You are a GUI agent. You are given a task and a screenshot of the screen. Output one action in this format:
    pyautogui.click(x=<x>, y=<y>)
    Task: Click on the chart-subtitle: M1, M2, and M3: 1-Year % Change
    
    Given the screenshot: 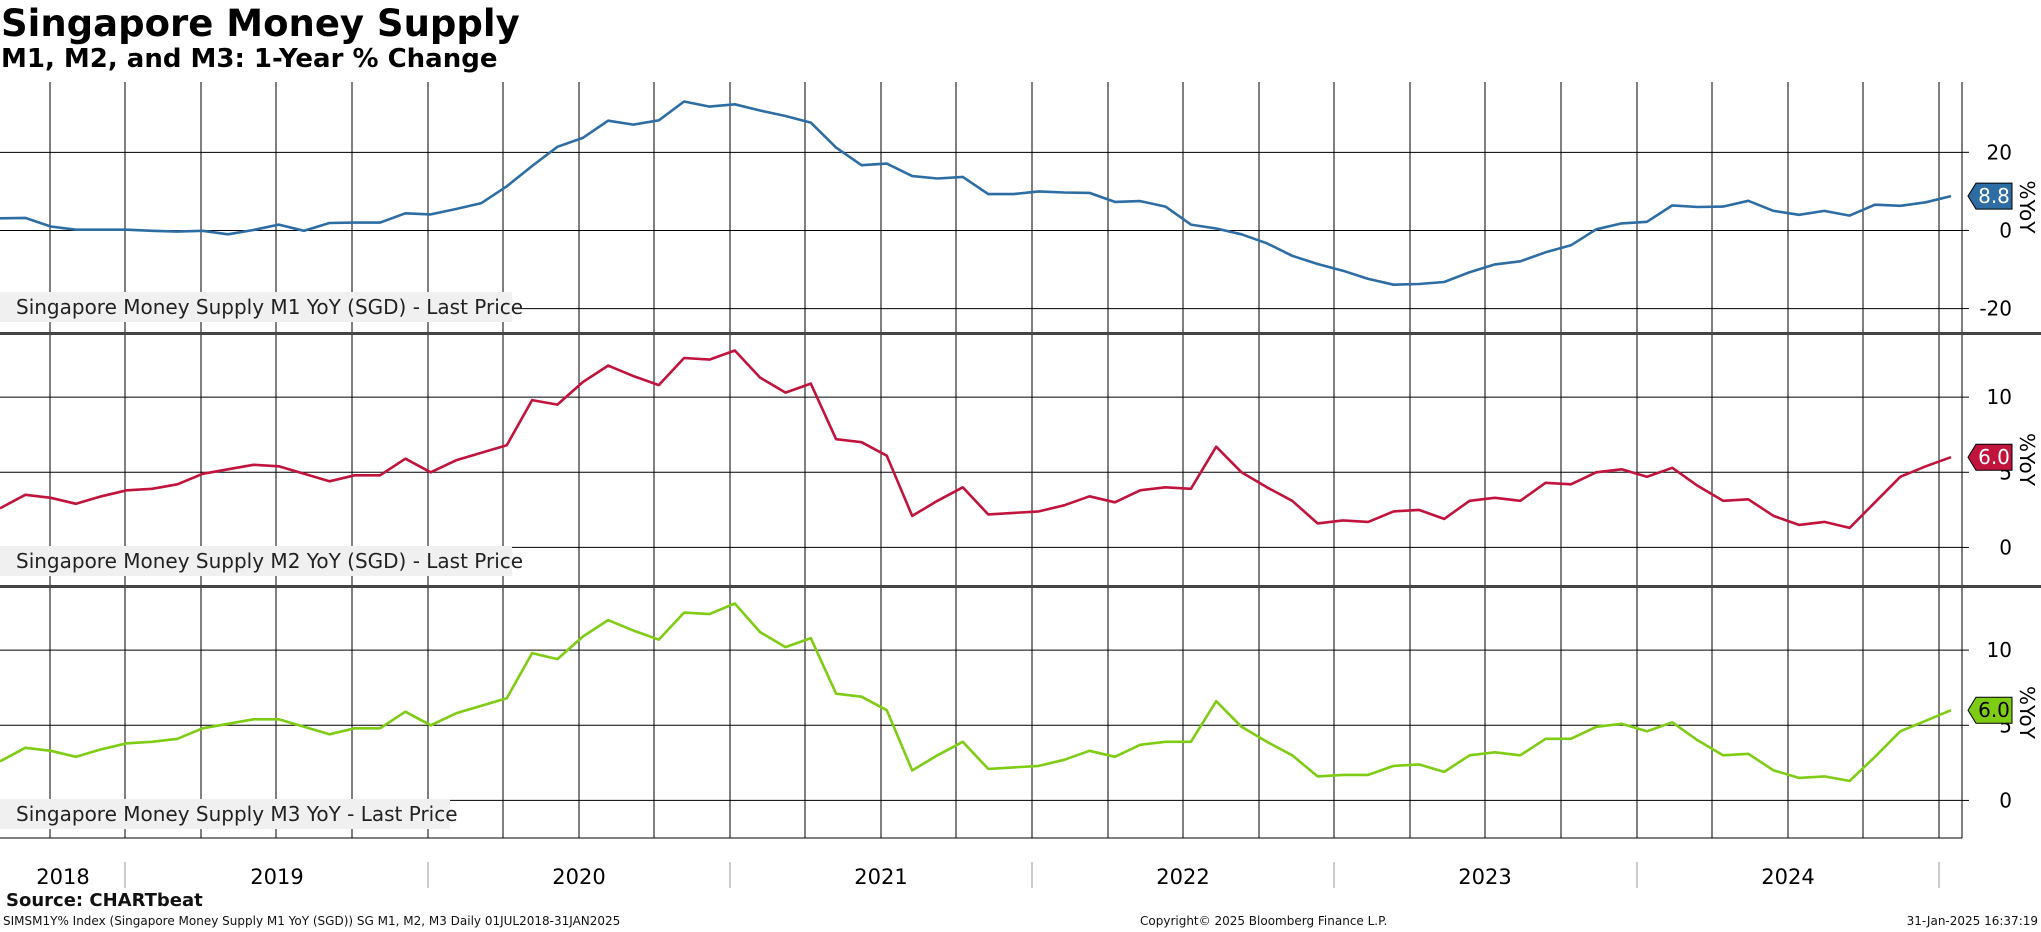 What is the action you would take?
    pyautogui.click(x=249, y=59)
    